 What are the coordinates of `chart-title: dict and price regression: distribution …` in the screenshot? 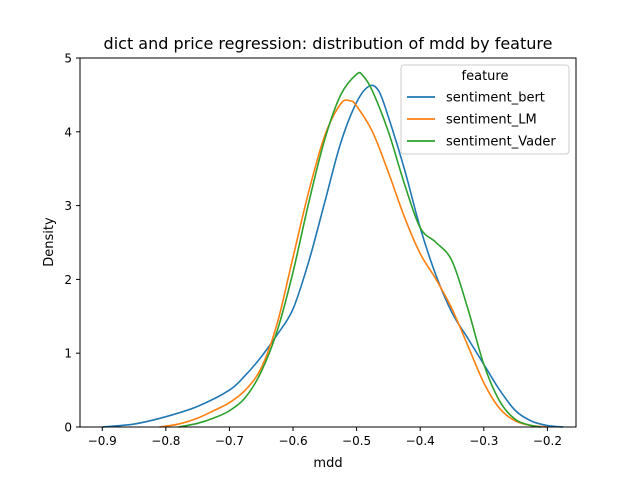 It's located at (328, 43).